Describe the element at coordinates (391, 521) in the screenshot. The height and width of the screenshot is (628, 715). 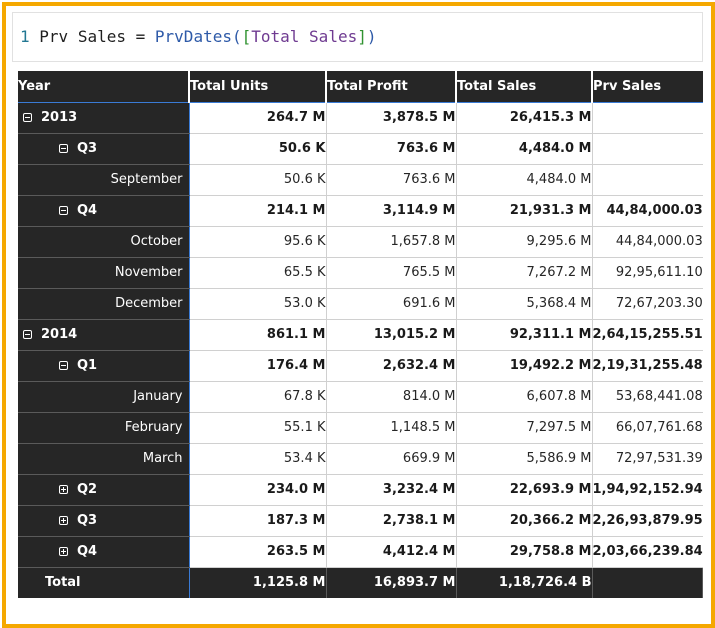
I see `cell-value: 2,738.1 M` at that location.